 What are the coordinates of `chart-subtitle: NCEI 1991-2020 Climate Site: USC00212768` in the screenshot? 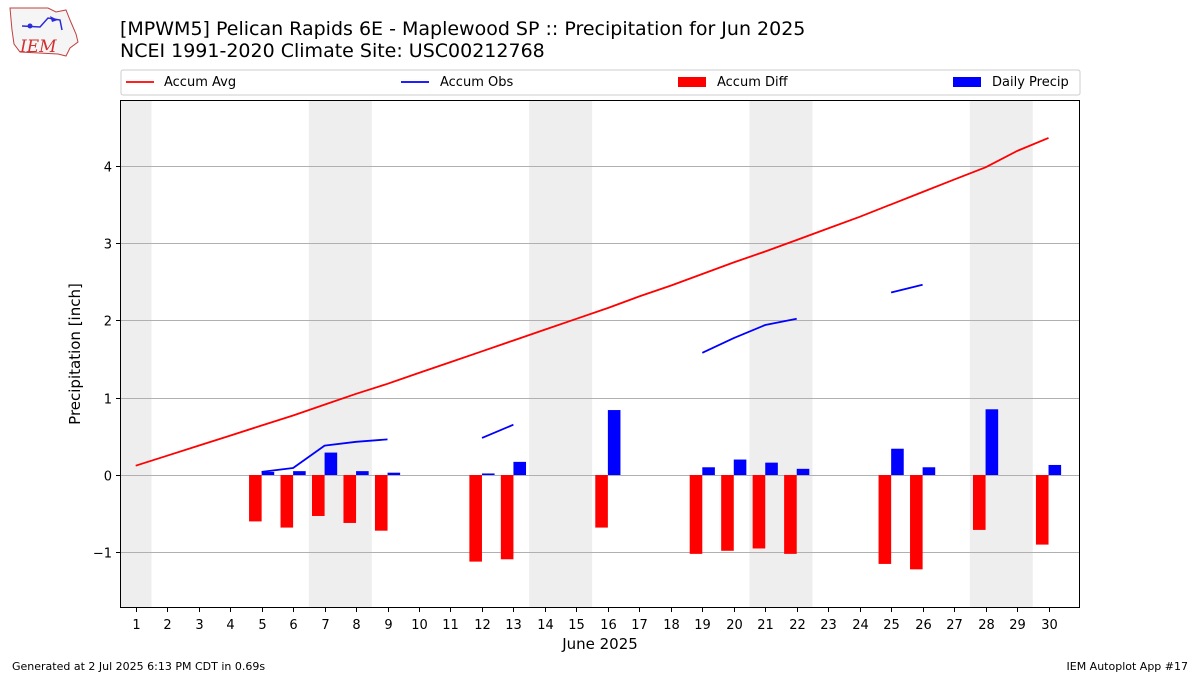 It's located at (332, 51).